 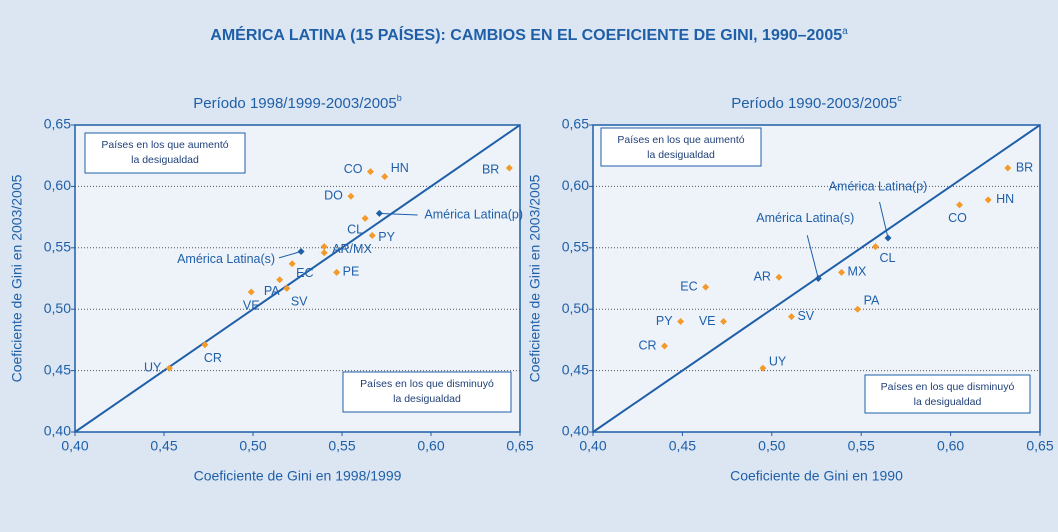 What do you see at coordinates (399, 98) in the screenshot?
I see `subtitle-note: b` at bounding box center [399, 98].